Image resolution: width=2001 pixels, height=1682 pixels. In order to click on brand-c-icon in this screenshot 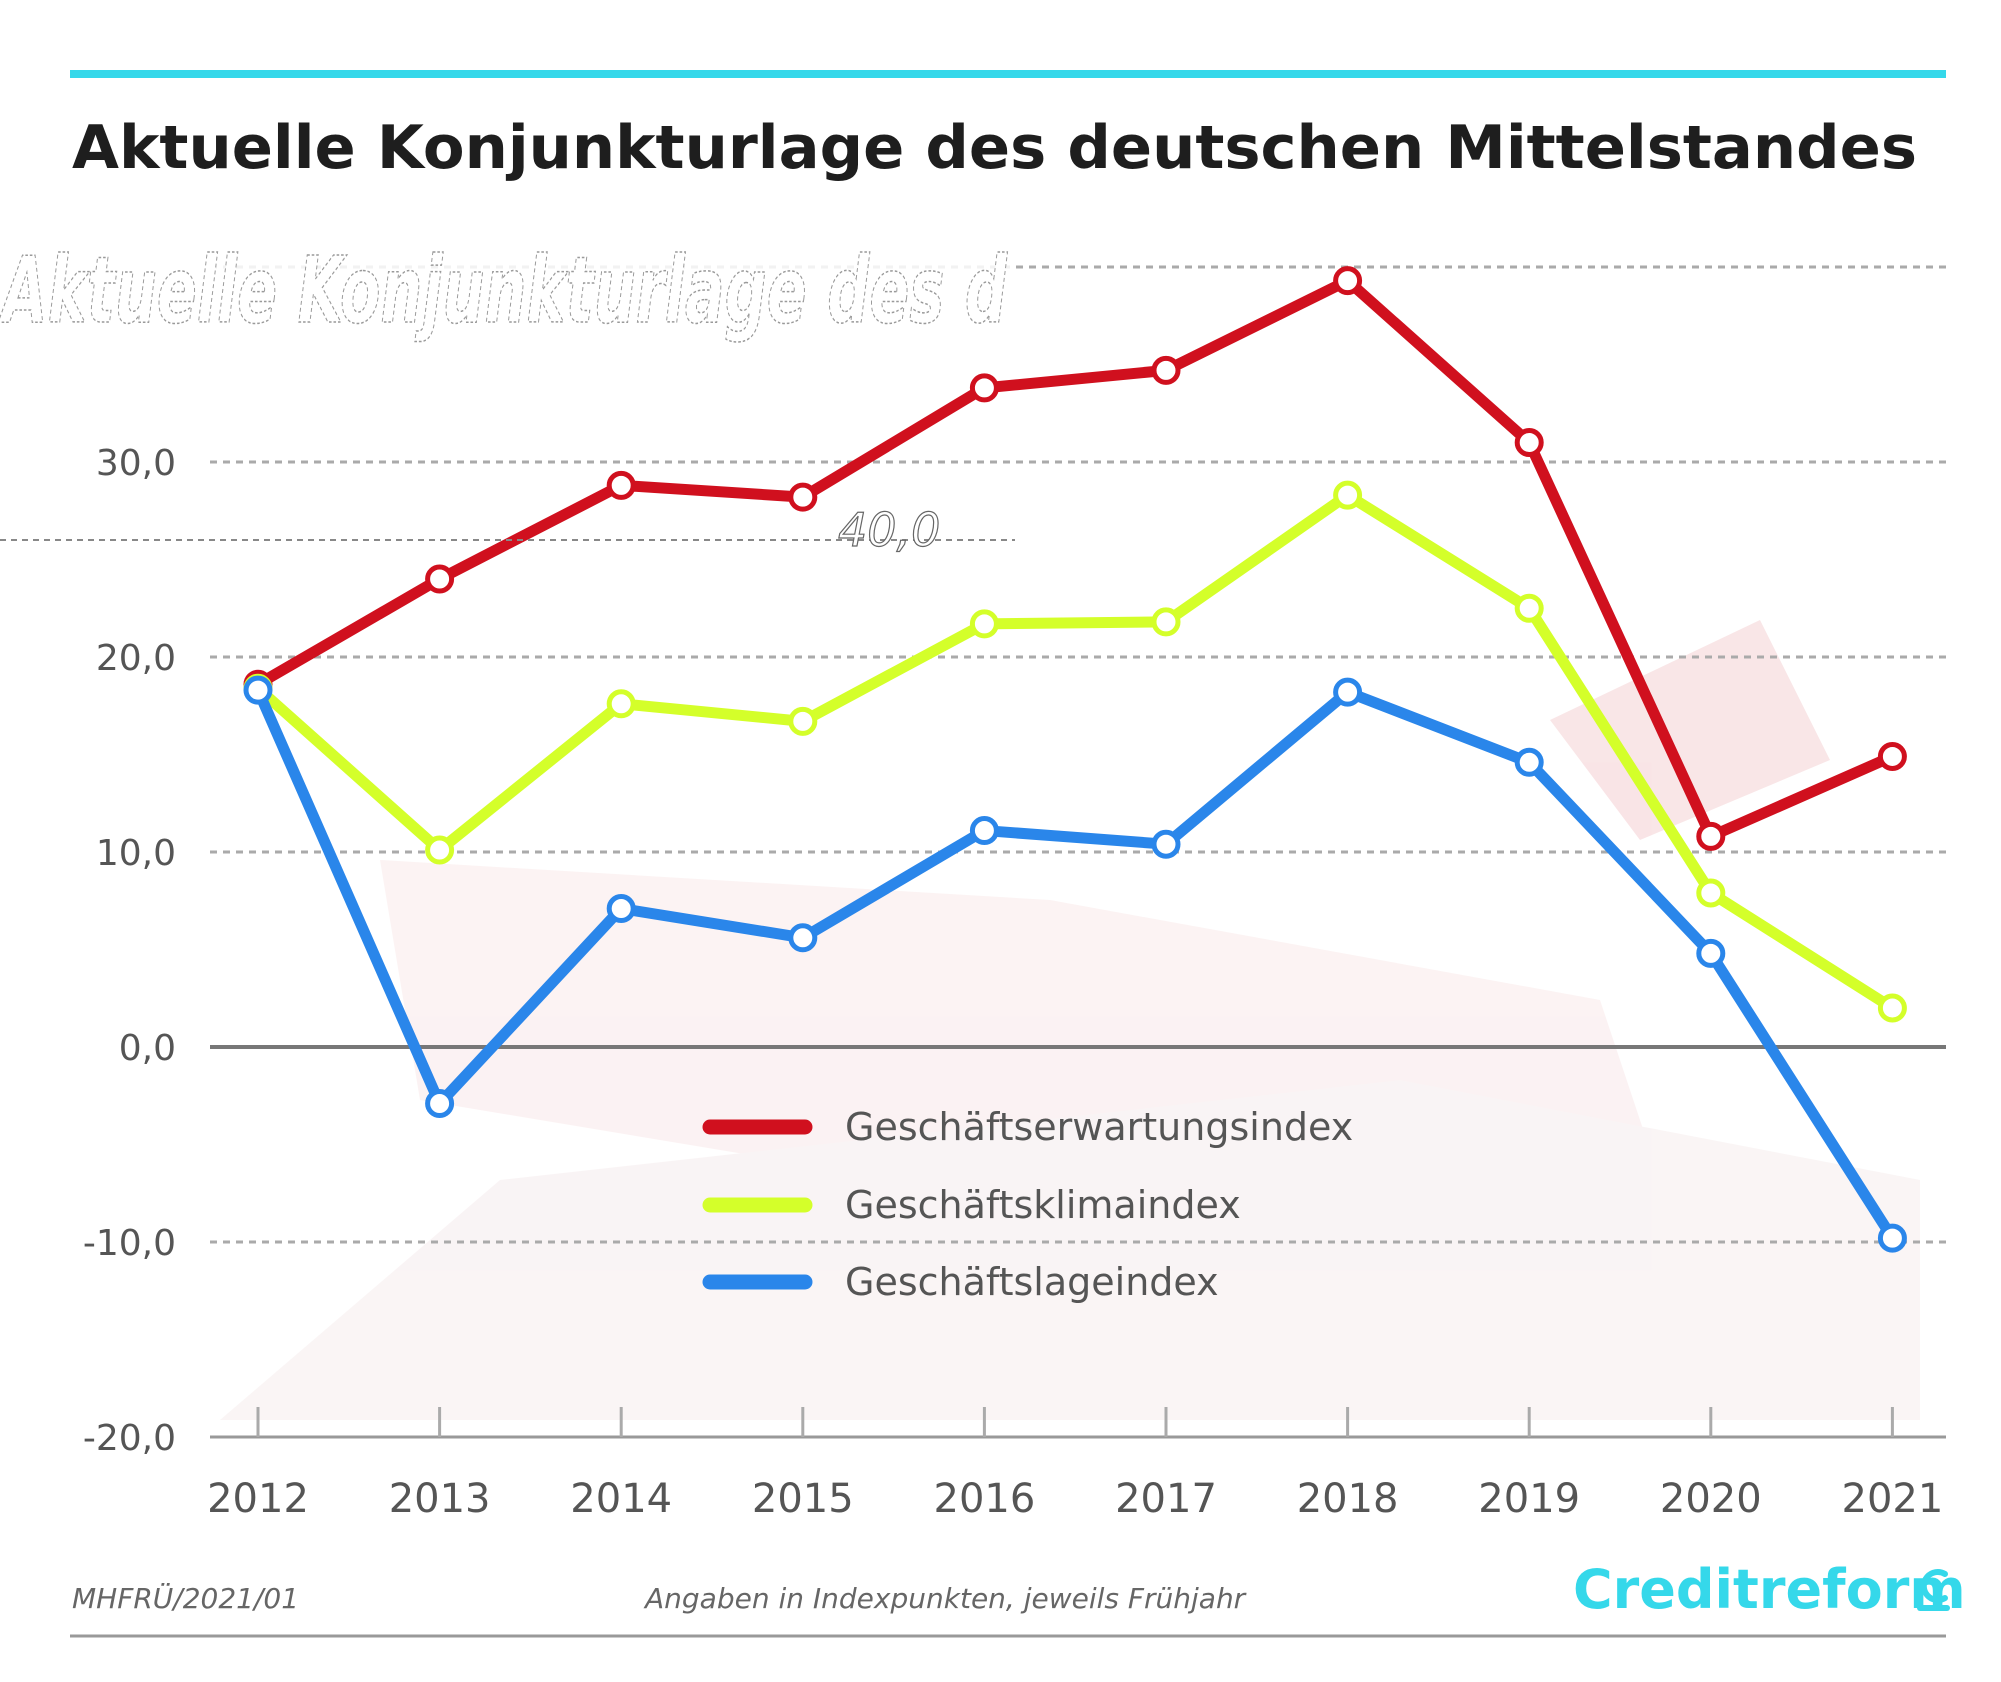, I will do `click(1934, 1586)`.